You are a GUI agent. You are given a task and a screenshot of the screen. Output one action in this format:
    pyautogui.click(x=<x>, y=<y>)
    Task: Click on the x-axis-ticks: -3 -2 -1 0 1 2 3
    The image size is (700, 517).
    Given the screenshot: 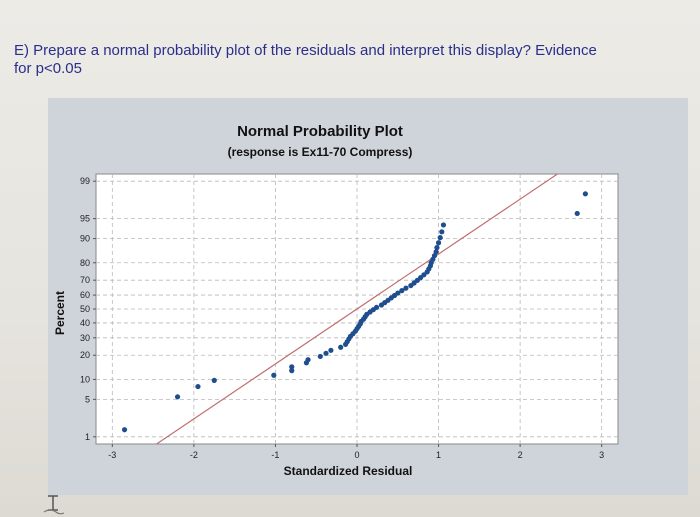 What is the action you would take?
    pyautogui.click(x=356, y=452)
    